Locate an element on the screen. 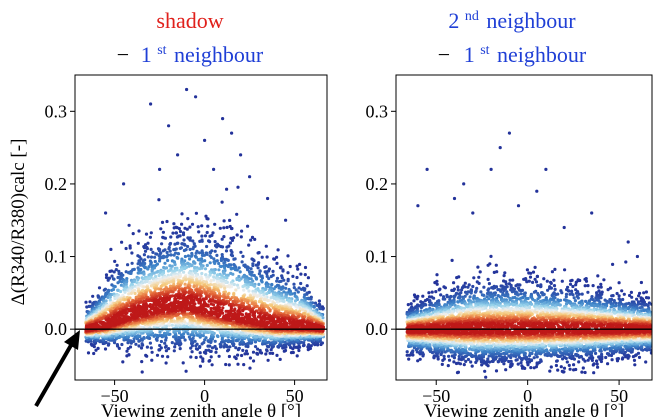 Image resolution: width=654 pixels, height=417 pixels. panel-right-title-ordinal-sup: nd is located at coordinates (472, 16).